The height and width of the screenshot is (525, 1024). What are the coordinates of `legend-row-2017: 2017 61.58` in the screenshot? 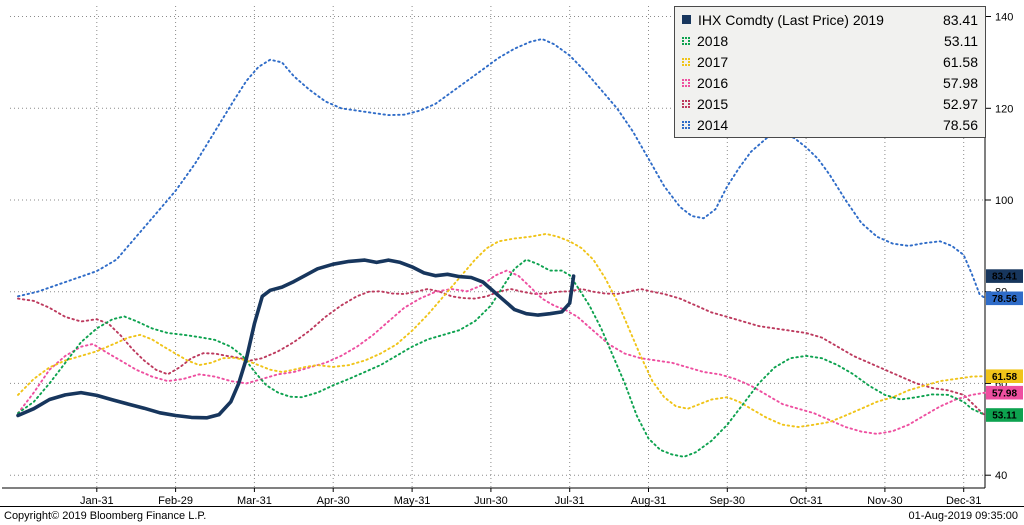 It's located at (830, 61).